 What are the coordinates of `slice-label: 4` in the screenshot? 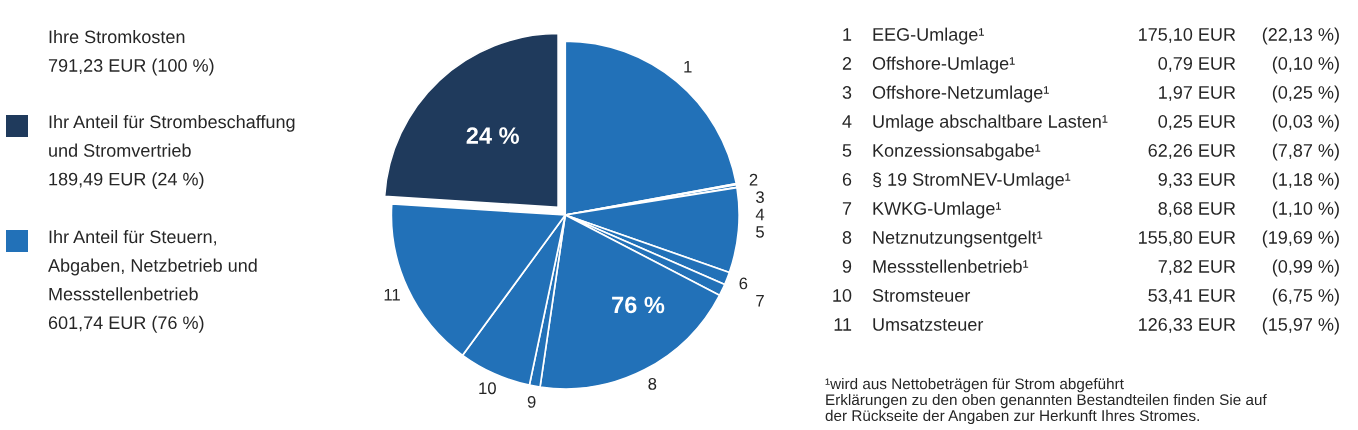 It's located at (760, 214).